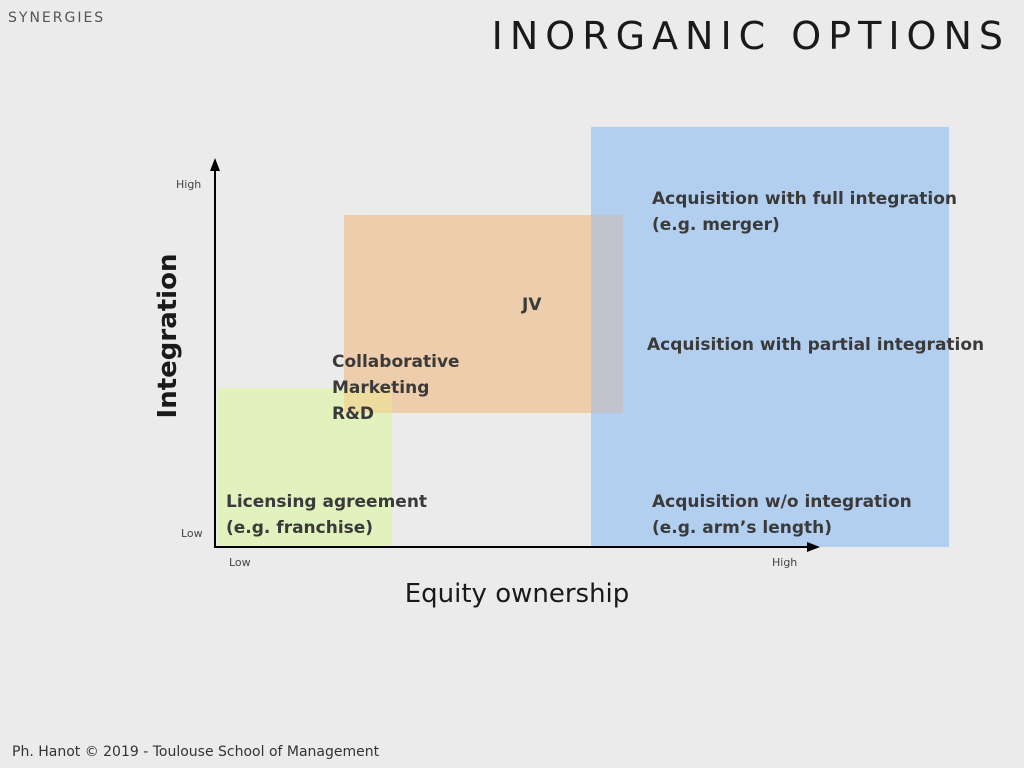 The image size is (1024, 768). I want to click on acquisition-full-label-line: (e.g. merger), so click(716, 225).